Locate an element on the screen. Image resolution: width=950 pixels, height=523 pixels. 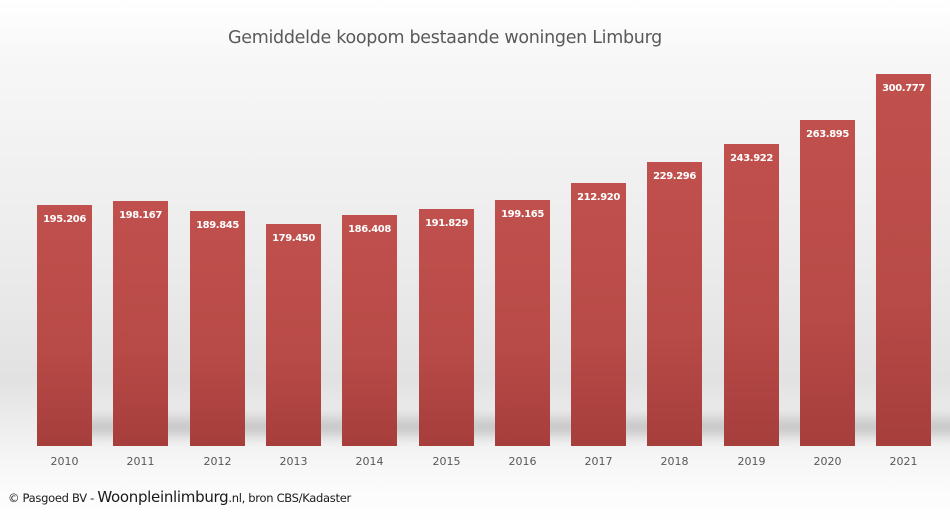
x-tick-label: 2015 is located at coordinates (446, 461).